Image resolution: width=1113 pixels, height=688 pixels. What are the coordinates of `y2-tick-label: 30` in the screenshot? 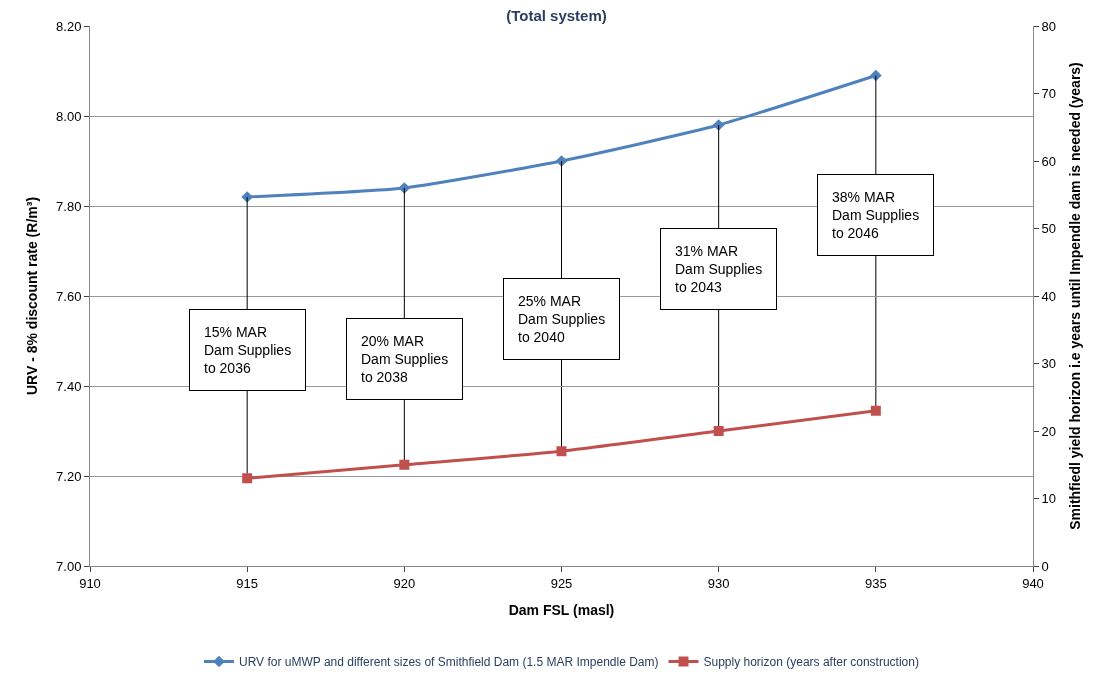 It's located at (1049, 364).